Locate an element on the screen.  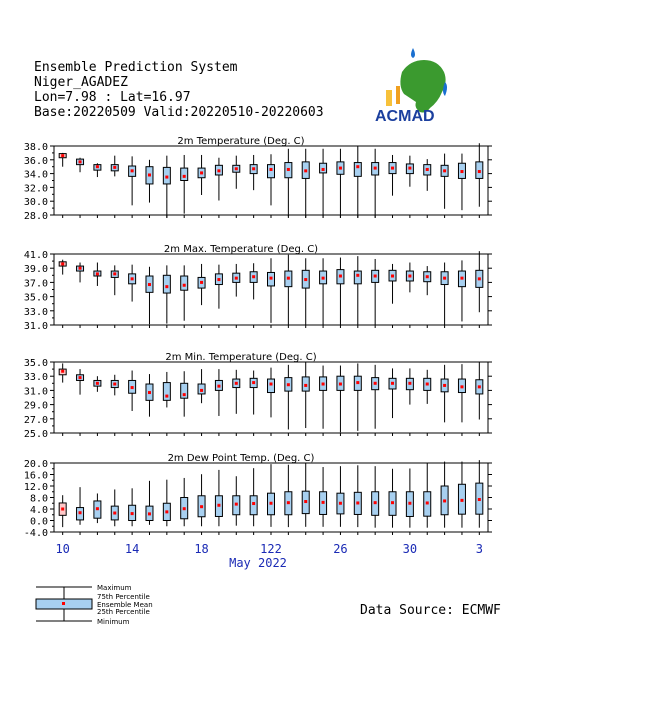
x-tick-label: 3 is located at coordinates (479, 549).